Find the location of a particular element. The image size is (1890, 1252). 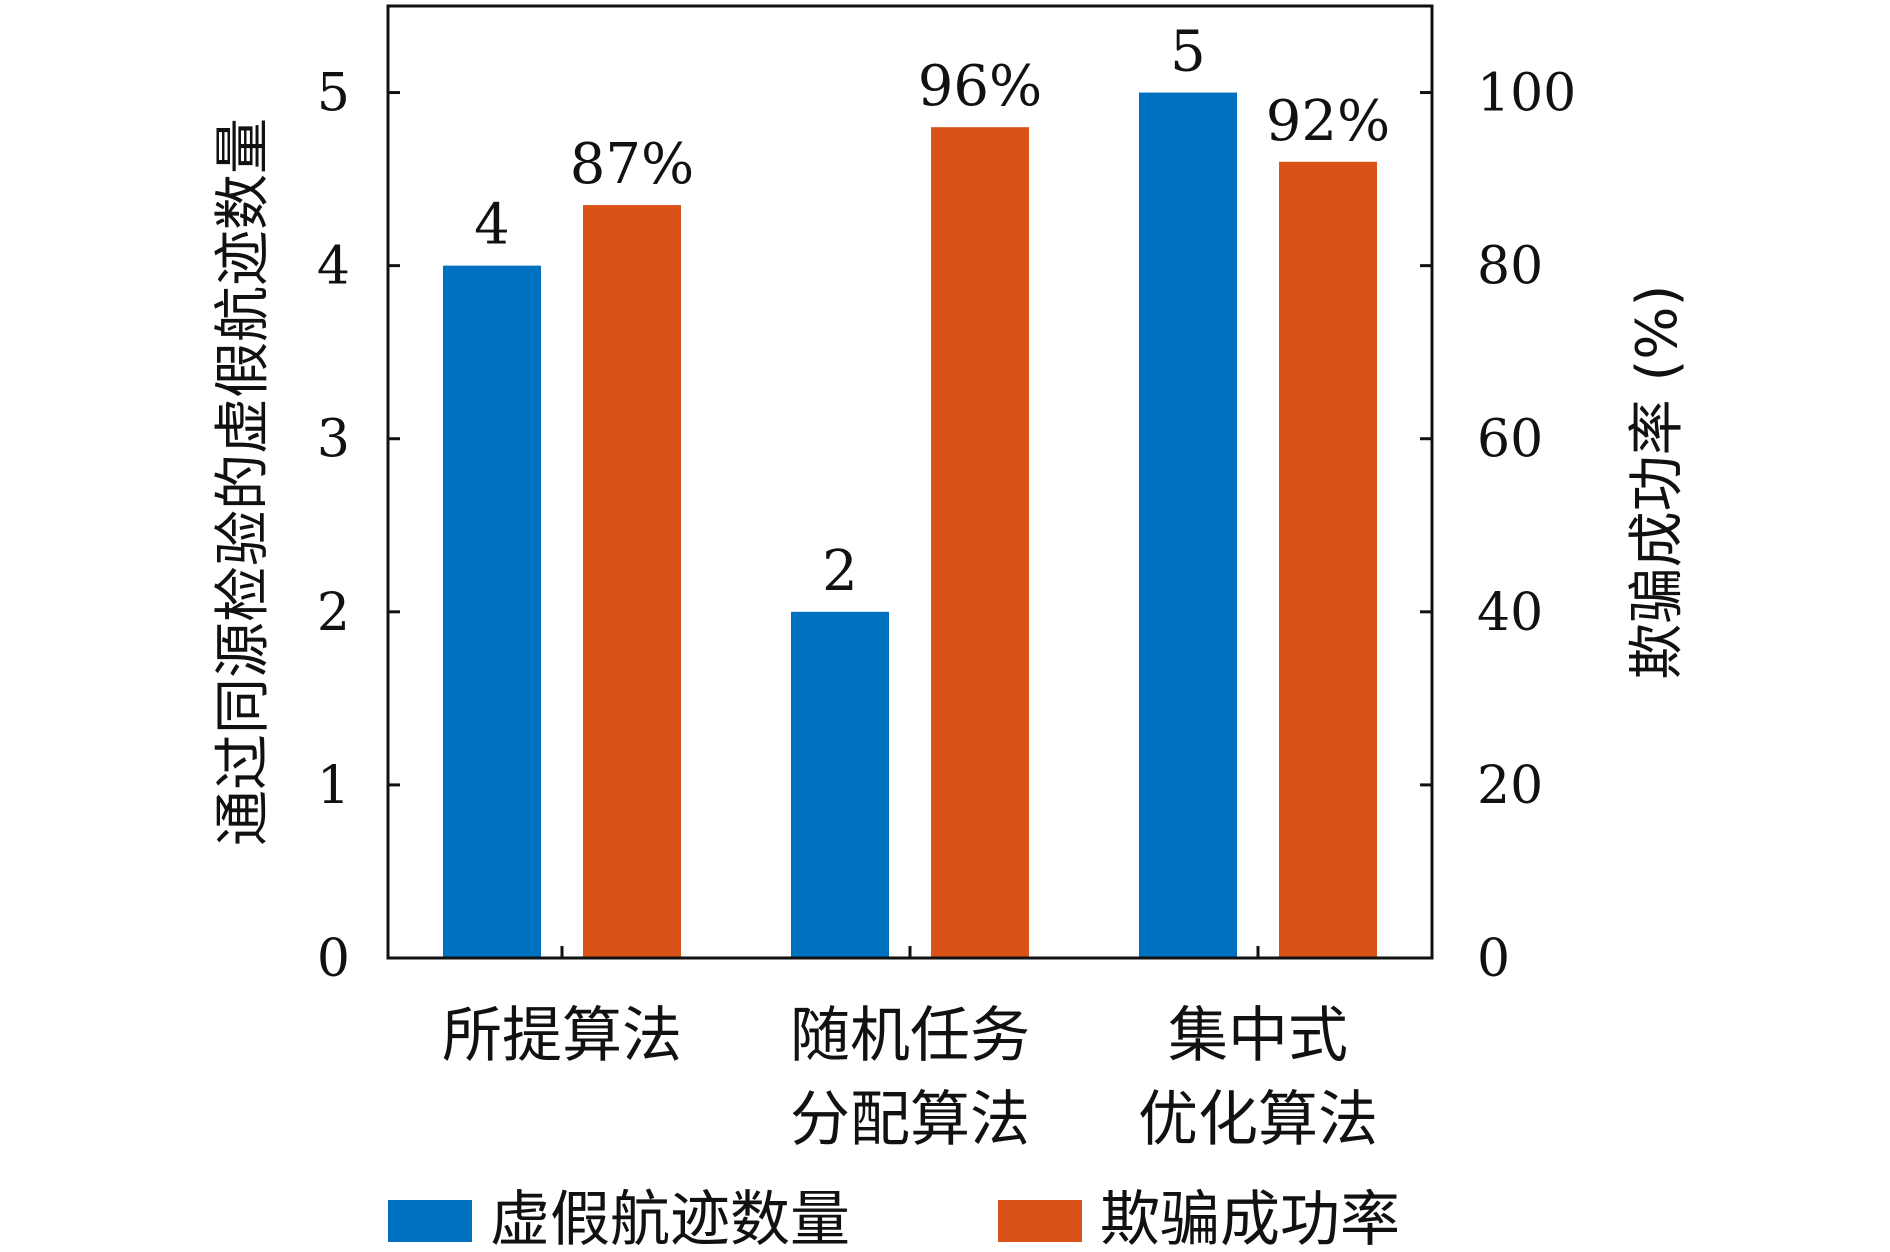

y-left-tick-label: 3 is located at coordinates (333, 440).